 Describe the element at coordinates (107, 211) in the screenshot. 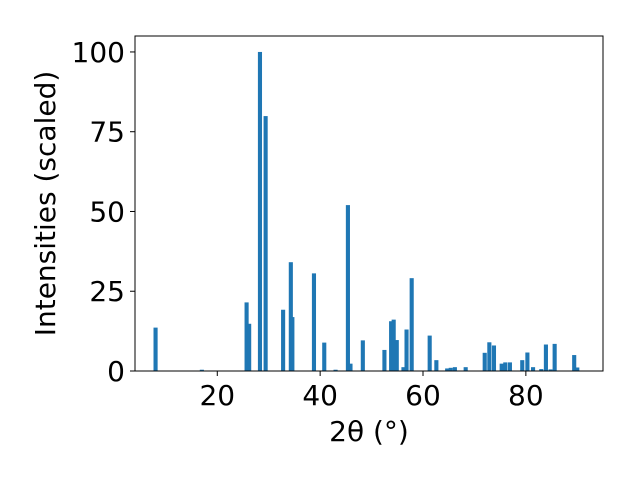

I see `y-tick-label: 50` at that location.